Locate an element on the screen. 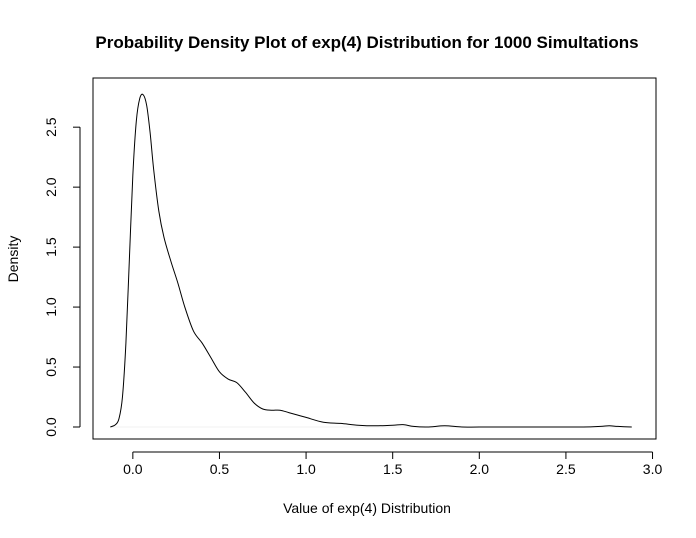 The image size is (696, 538). x-tick-label: 1.5 is located at coordinates (393, 469).